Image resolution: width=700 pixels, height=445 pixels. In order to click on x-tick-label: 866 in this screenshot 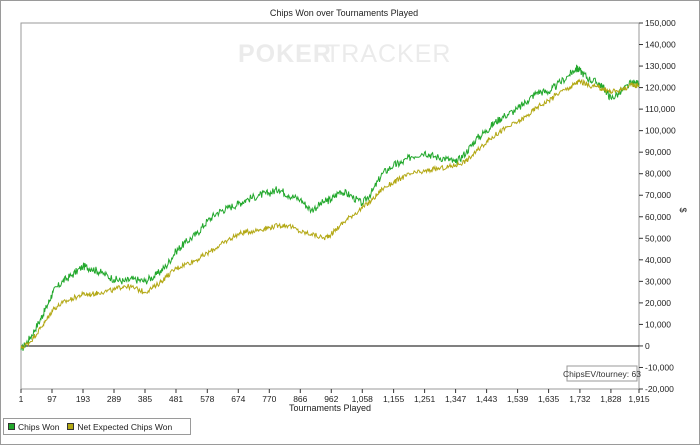, I will do `click(300, 399)`.